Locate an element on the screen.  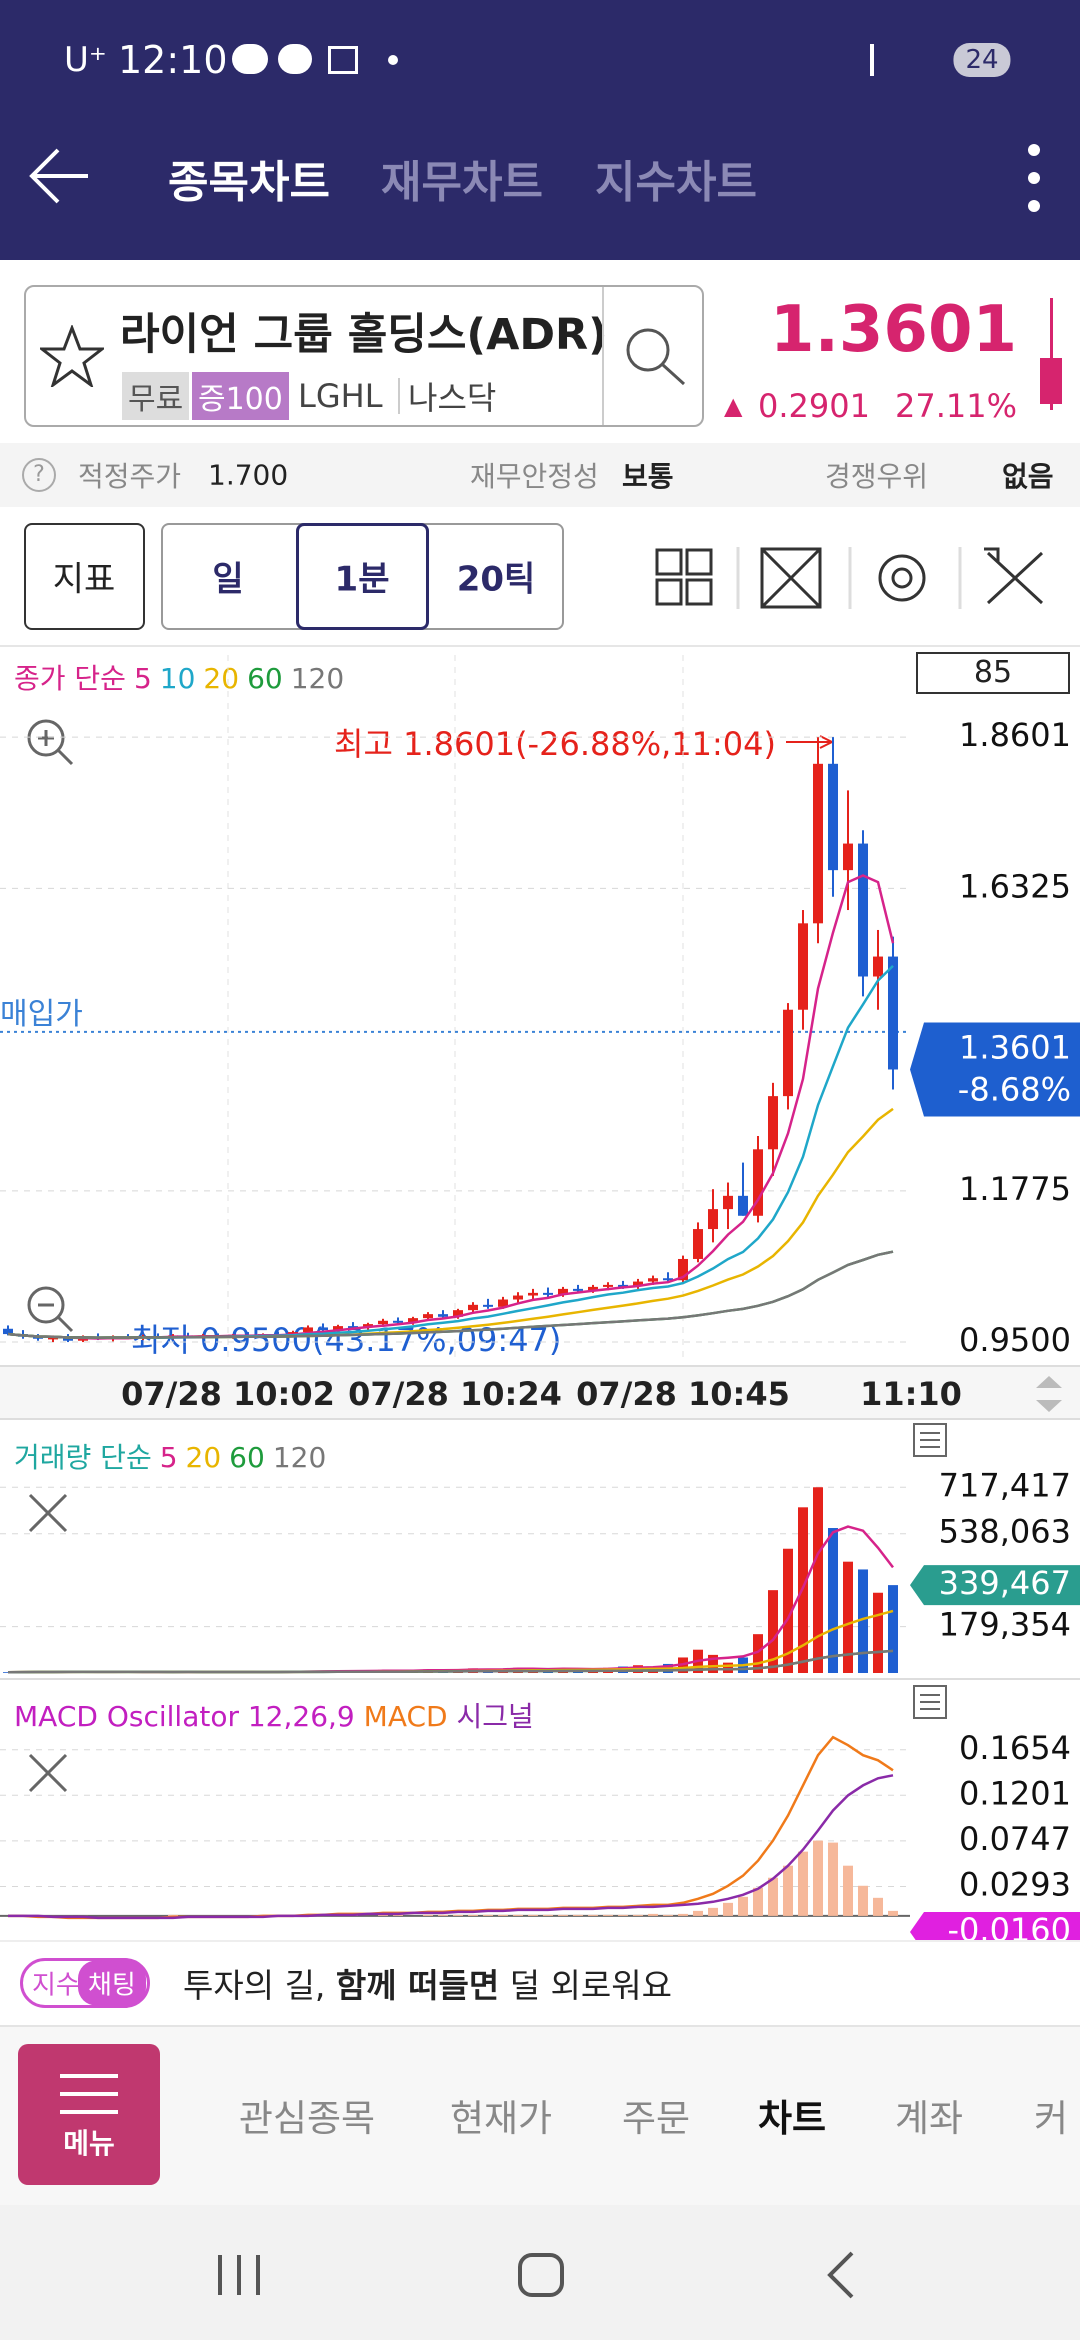
banner is located at coordinates (540, 1982).